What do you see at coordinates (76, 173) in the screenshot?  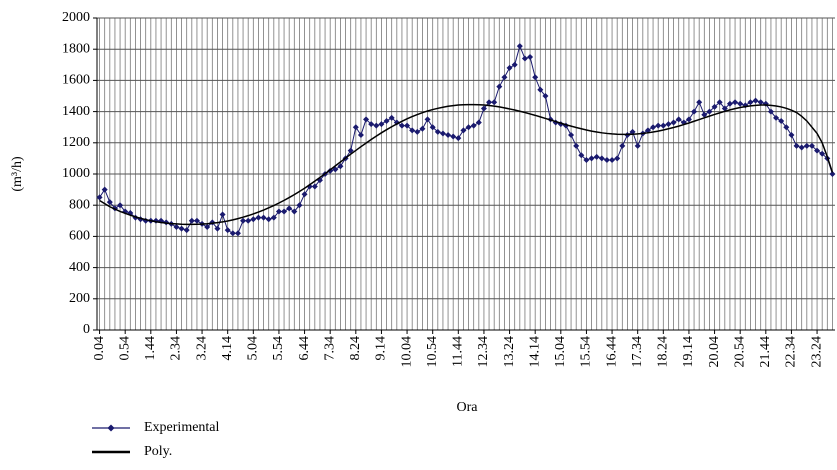 I see `y-tick-label: 1000` at bounding box center [76, 173].